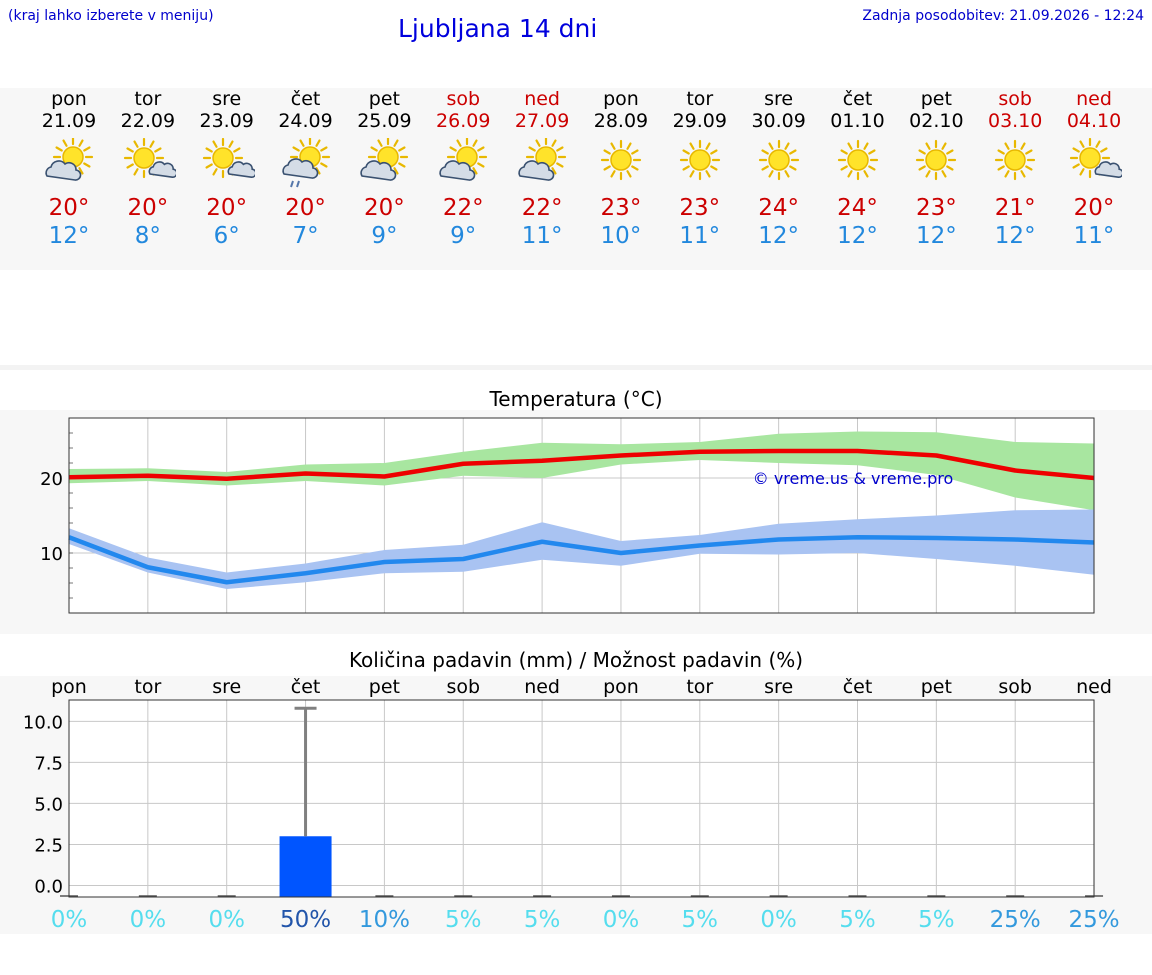  Describe the element at coordinates (576, 399) in the screenshot. I see `temperature-chart-title: Temperatura (°C)` at that location.